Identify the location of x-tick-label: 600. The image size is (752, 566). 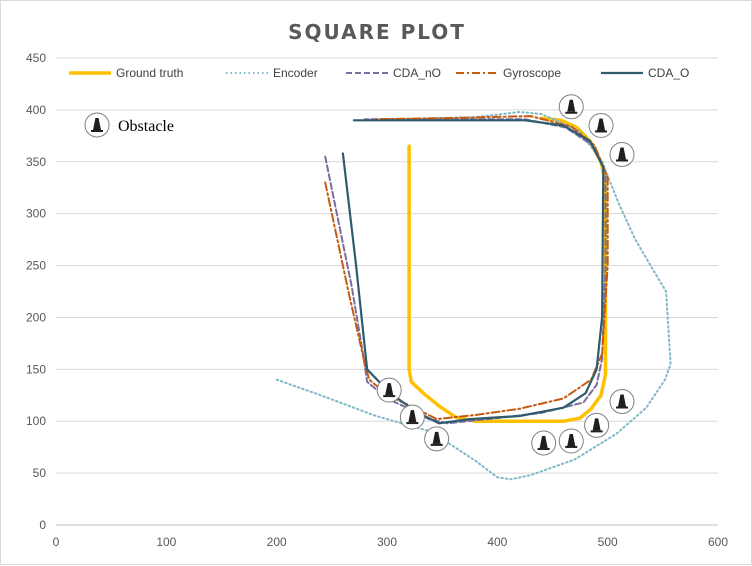
(718, 542).